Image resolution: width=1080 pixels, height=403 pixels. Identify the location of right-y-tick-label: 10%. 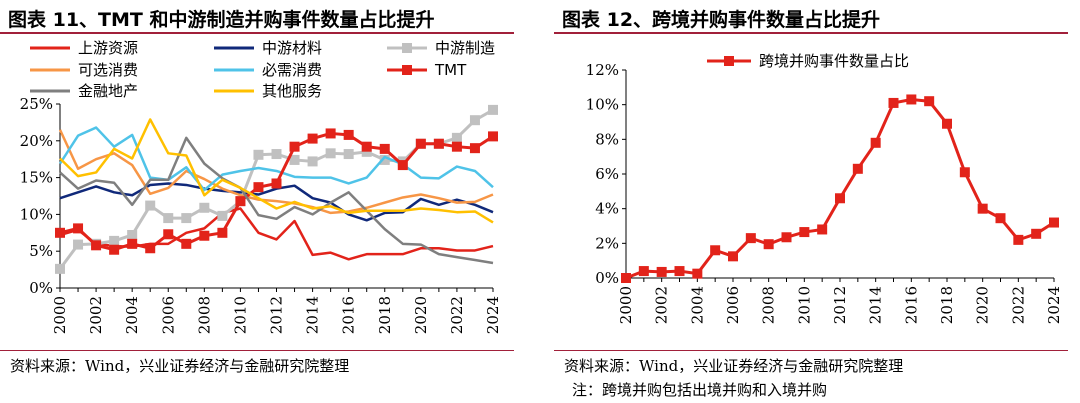
(602, 105).